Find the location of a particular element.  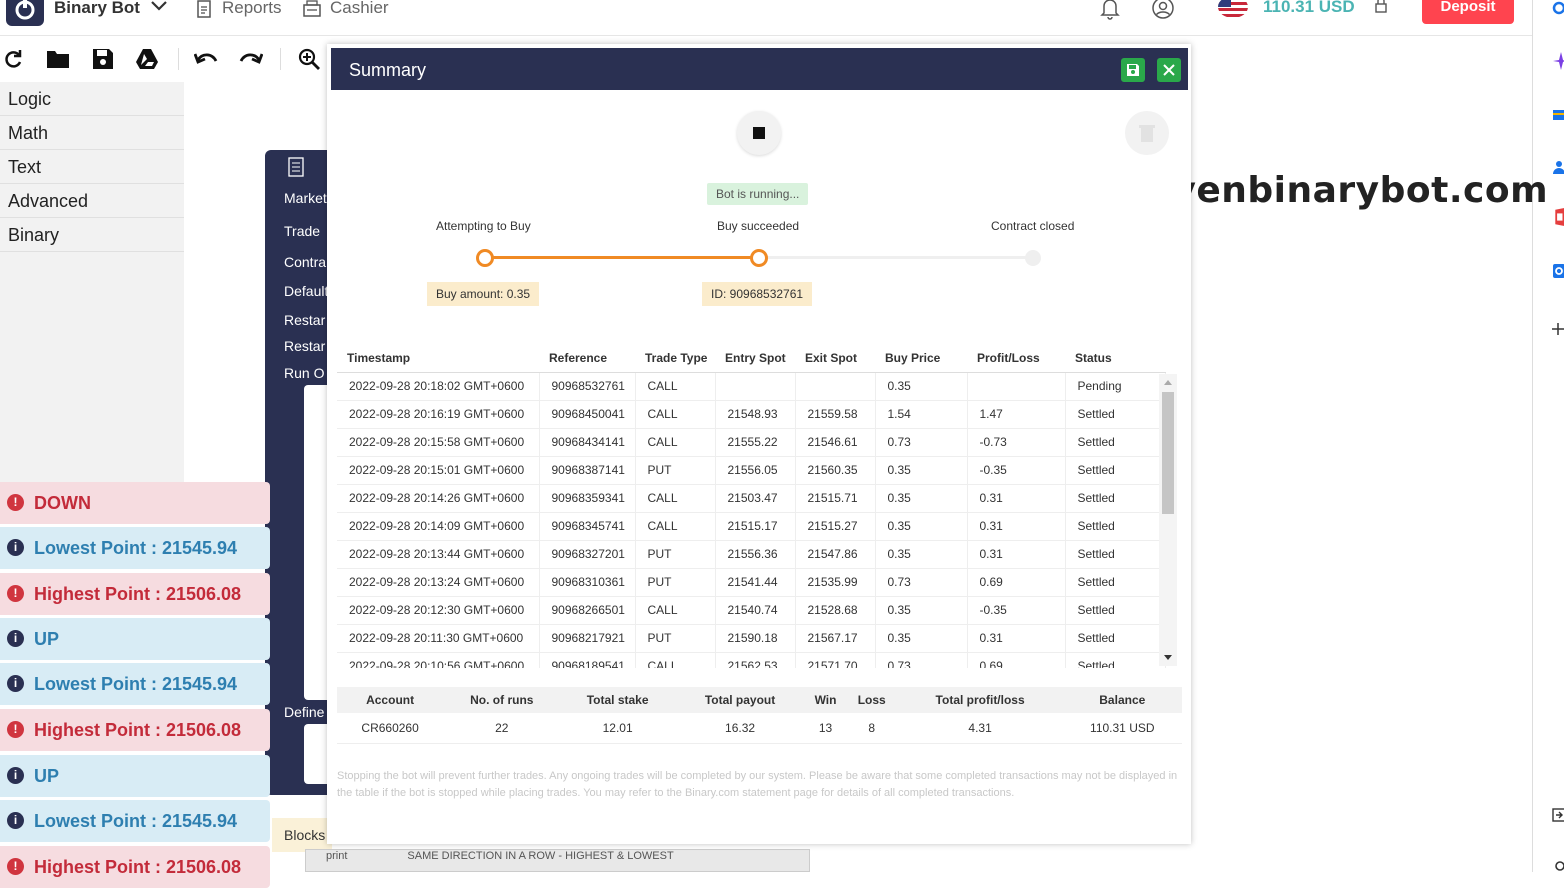

category-math: Math is located at coordinates (92, 133).